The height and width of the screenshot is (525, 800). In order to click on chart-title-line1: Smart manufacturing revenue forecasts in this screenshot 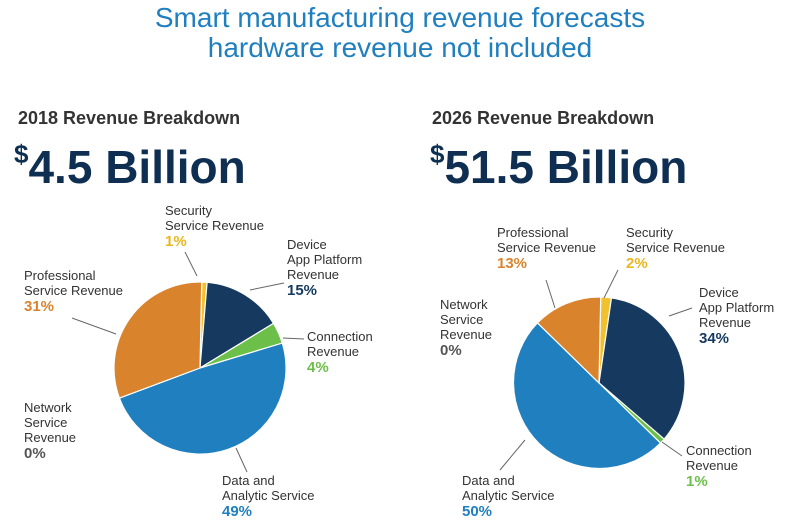, I will do `click(400, 17)`.